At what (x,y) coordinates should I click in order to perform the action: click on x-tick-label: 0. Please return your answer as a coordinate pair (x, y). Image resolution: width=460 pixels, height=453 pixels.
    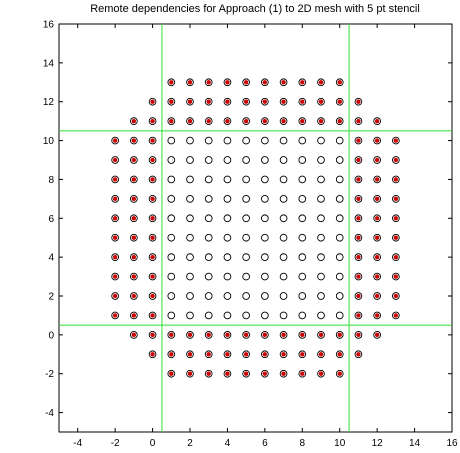
    Looking at the image, I should click on (153, 443).